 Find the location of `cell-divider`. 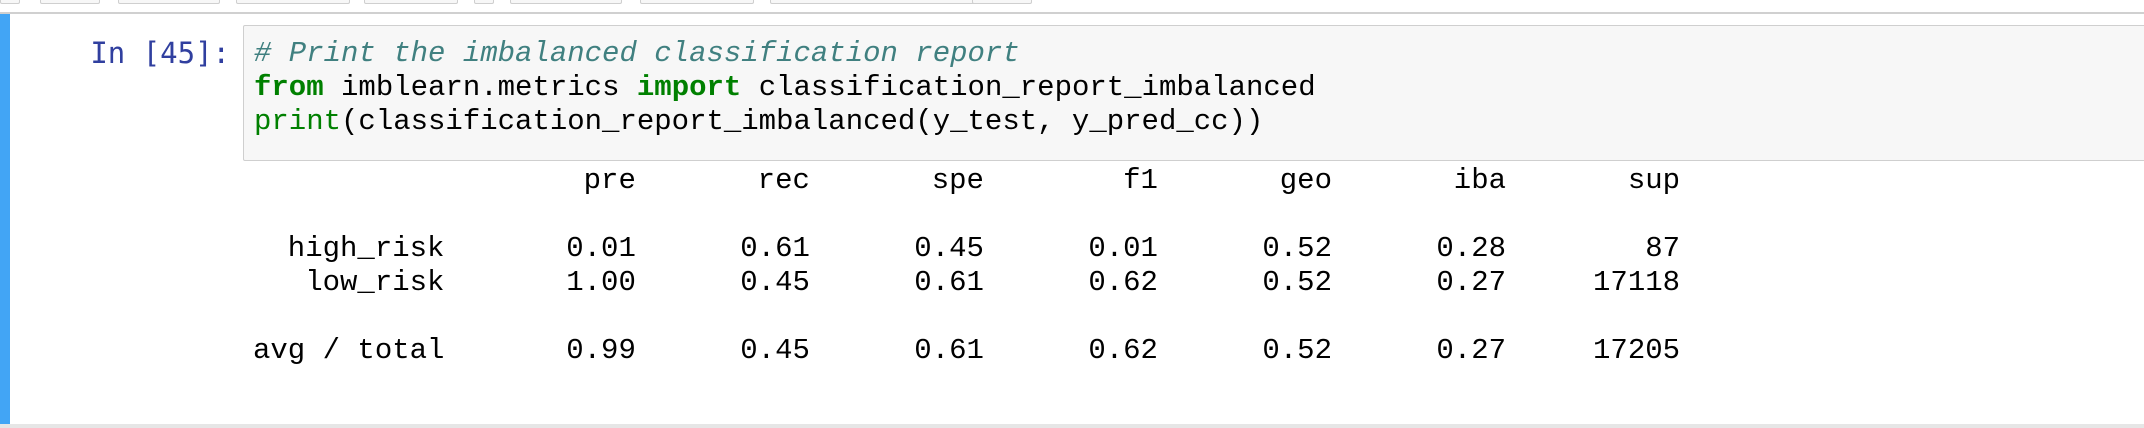

cell-divider is located at coordinates (1072, 426).